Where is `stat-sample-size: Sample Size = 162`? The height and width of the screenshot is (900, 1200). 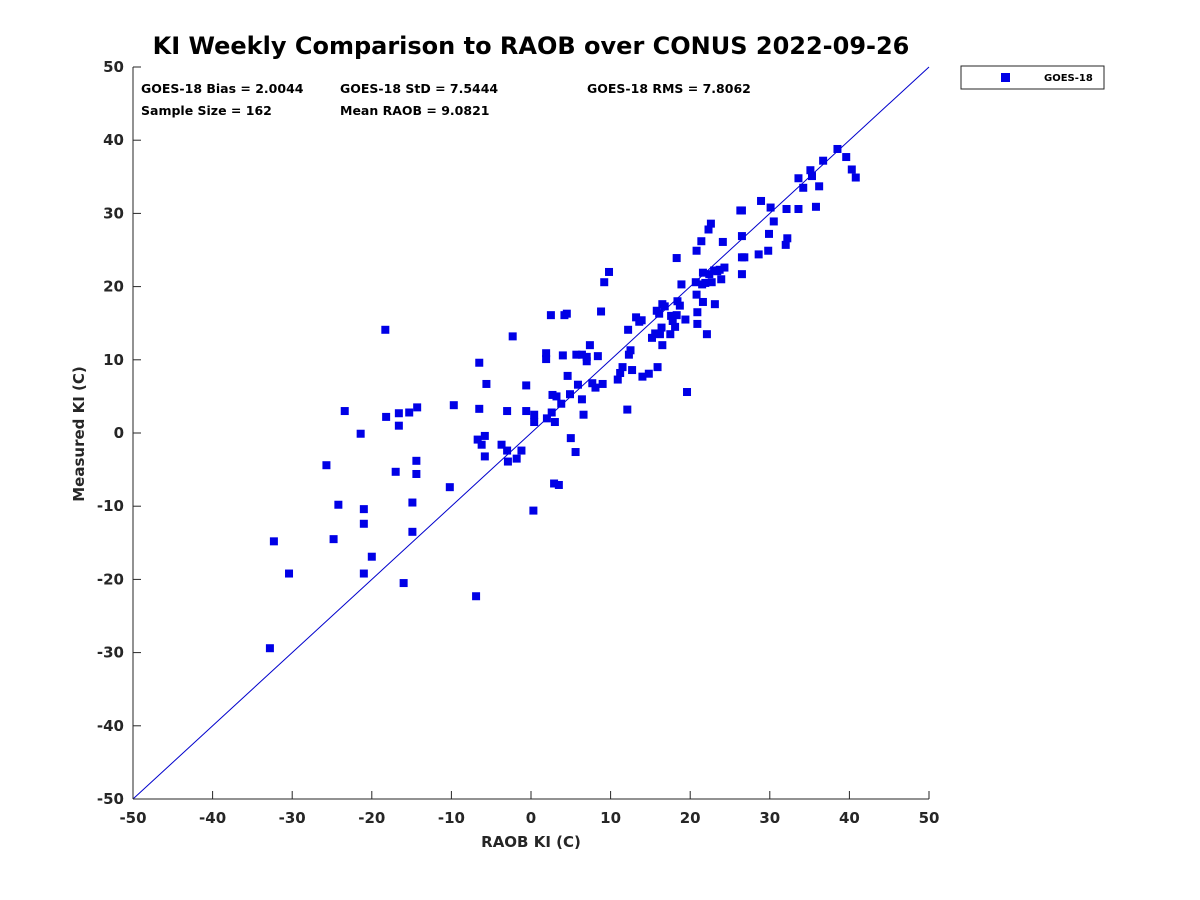
stat-sample-size: Sample Size = 162 is located at coordinates (206, 110).